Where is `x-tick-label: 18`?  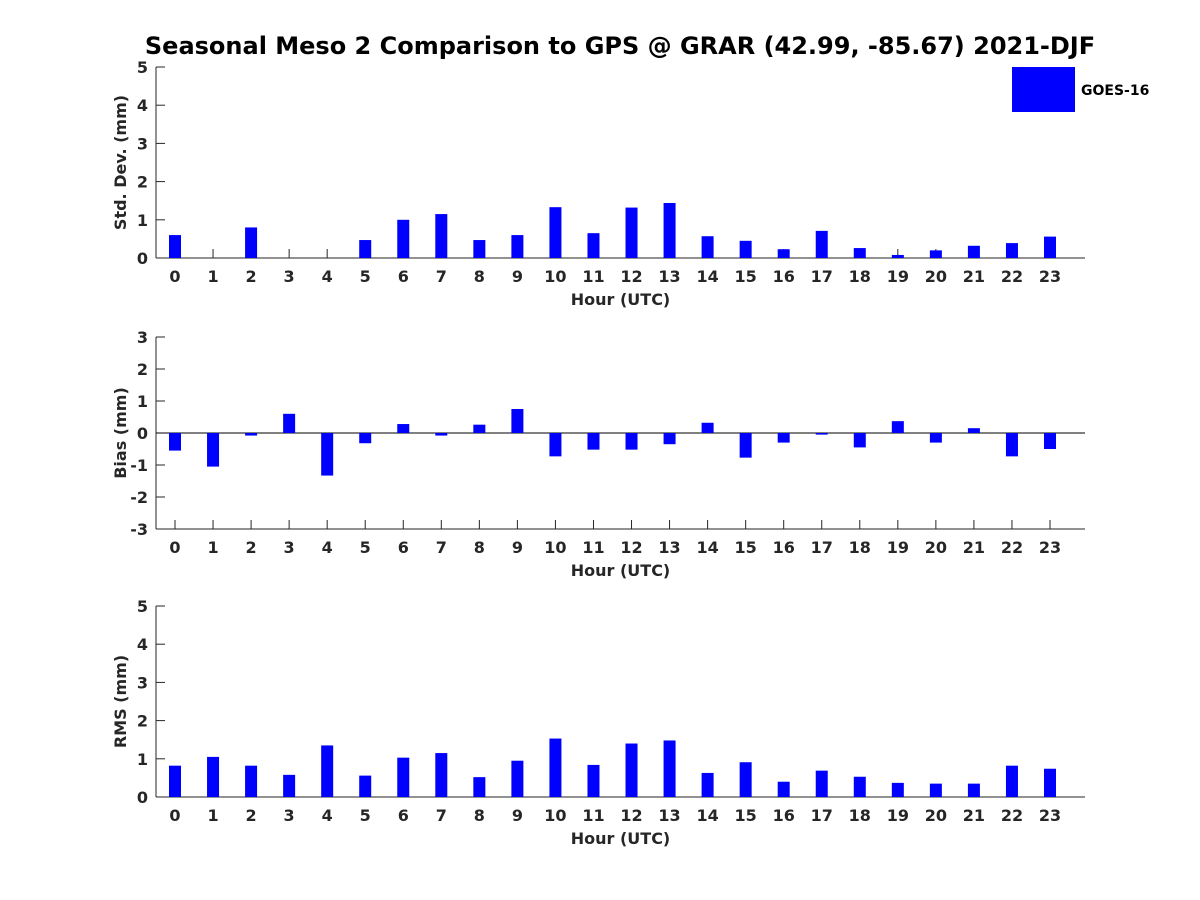
x-tick-label: 18 is located at coordinates (860, 547).